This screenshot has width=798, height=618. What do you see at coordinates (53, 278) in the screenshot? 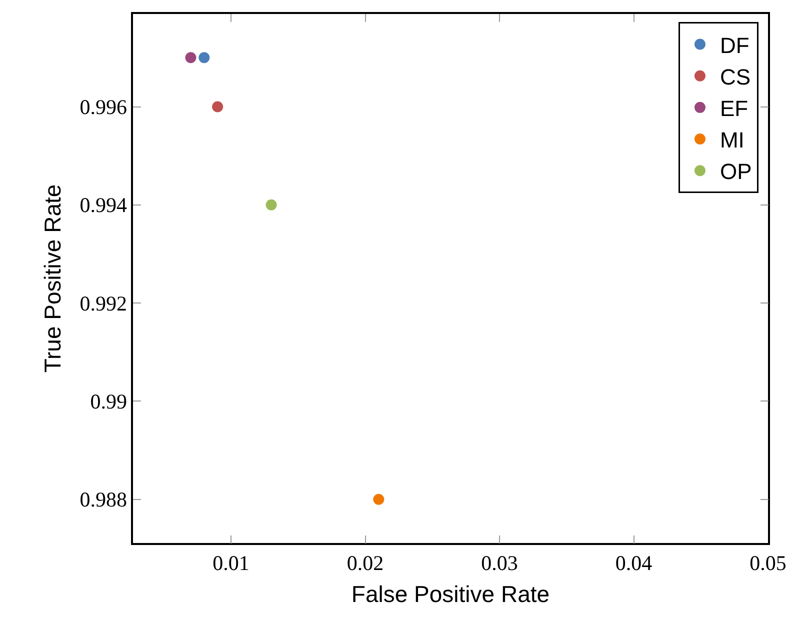
I see `y-axis-title: True Positive Rate` at bounding box center [53, 278].